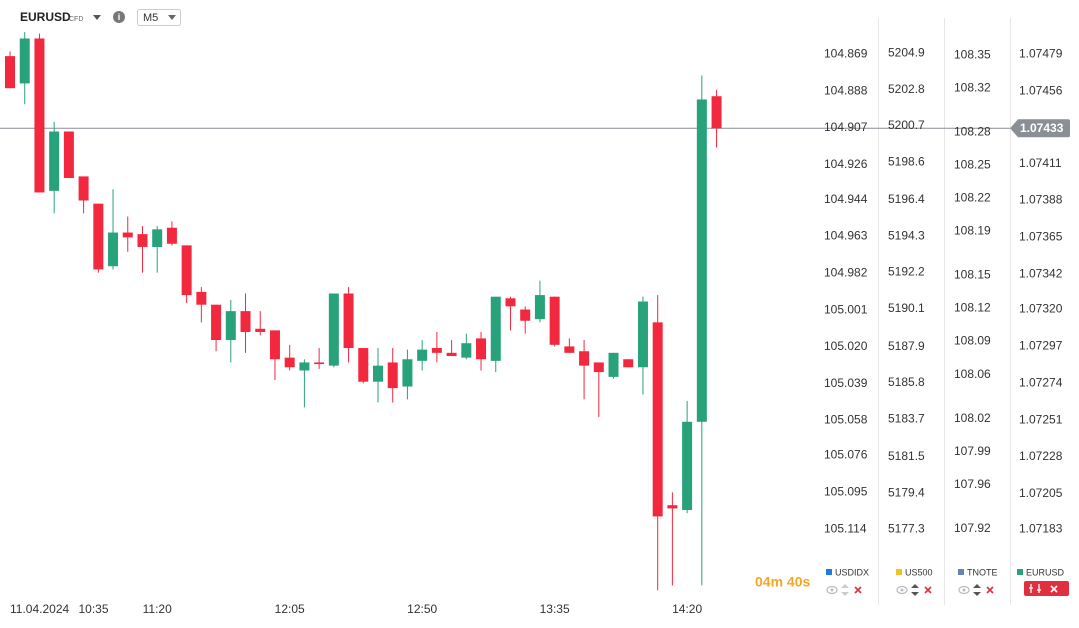 The image size is (1079, 628). Describe the element at coordinates (982, 572) in the screenshot. I see `legend-label: TNOTE` at that location.